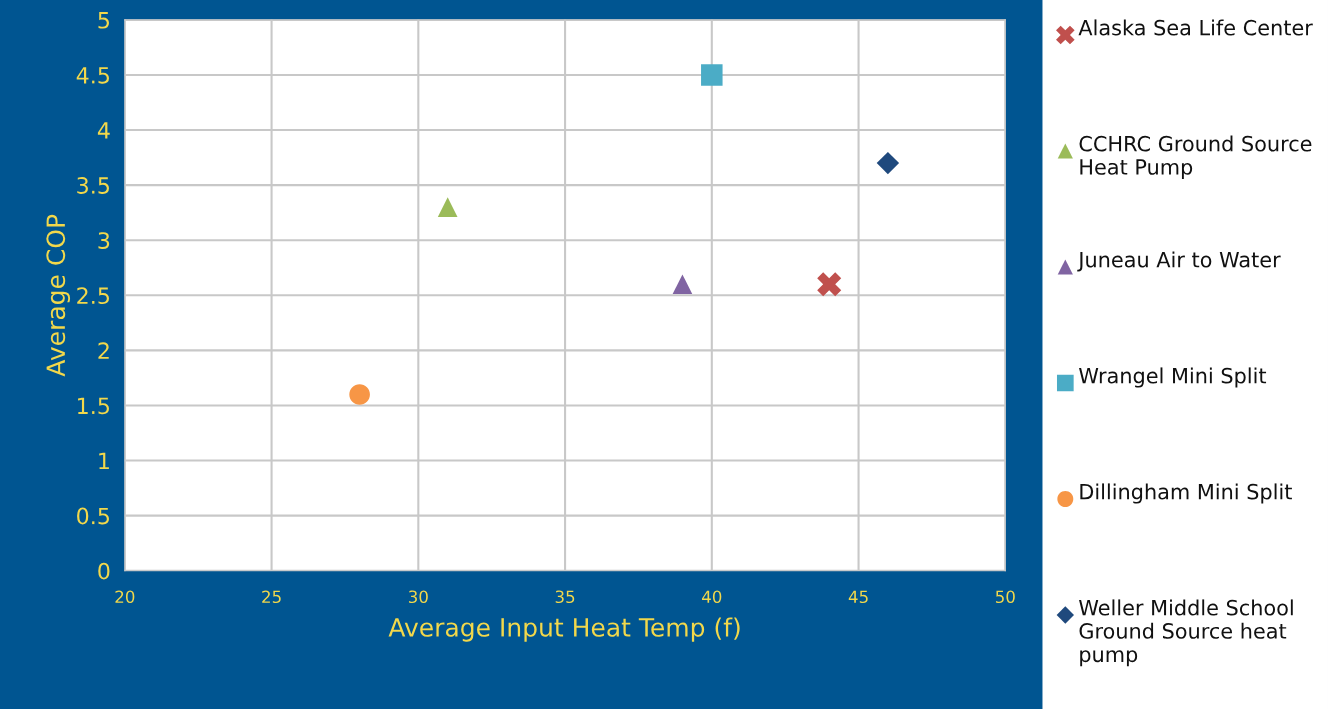 This screenshot has width=1328, height=709. What do you see at coordinates (1195, 27) in the screenshot?
I see `legend-label: Alaska Sea Life Center` at bounding box center [1195, 27].